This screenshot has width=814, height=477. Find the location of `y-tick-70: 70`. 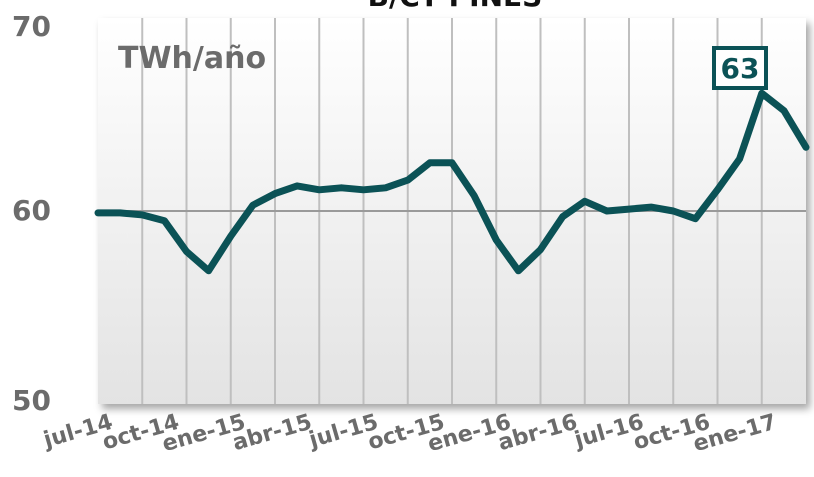

y-tick-70: 70 is located at coordinates (31, 26).